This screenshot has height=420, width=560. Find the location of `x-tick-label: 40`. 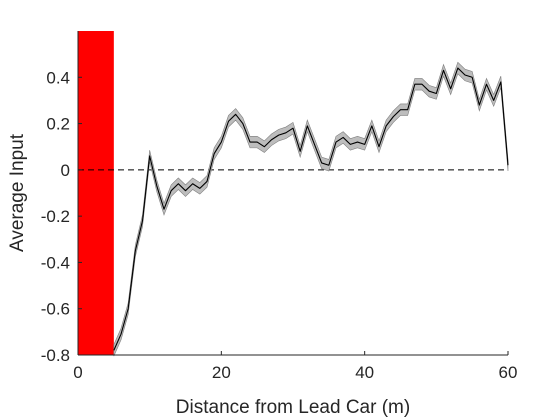

x-tick-label: 40 is located at coordinates (364, 372).